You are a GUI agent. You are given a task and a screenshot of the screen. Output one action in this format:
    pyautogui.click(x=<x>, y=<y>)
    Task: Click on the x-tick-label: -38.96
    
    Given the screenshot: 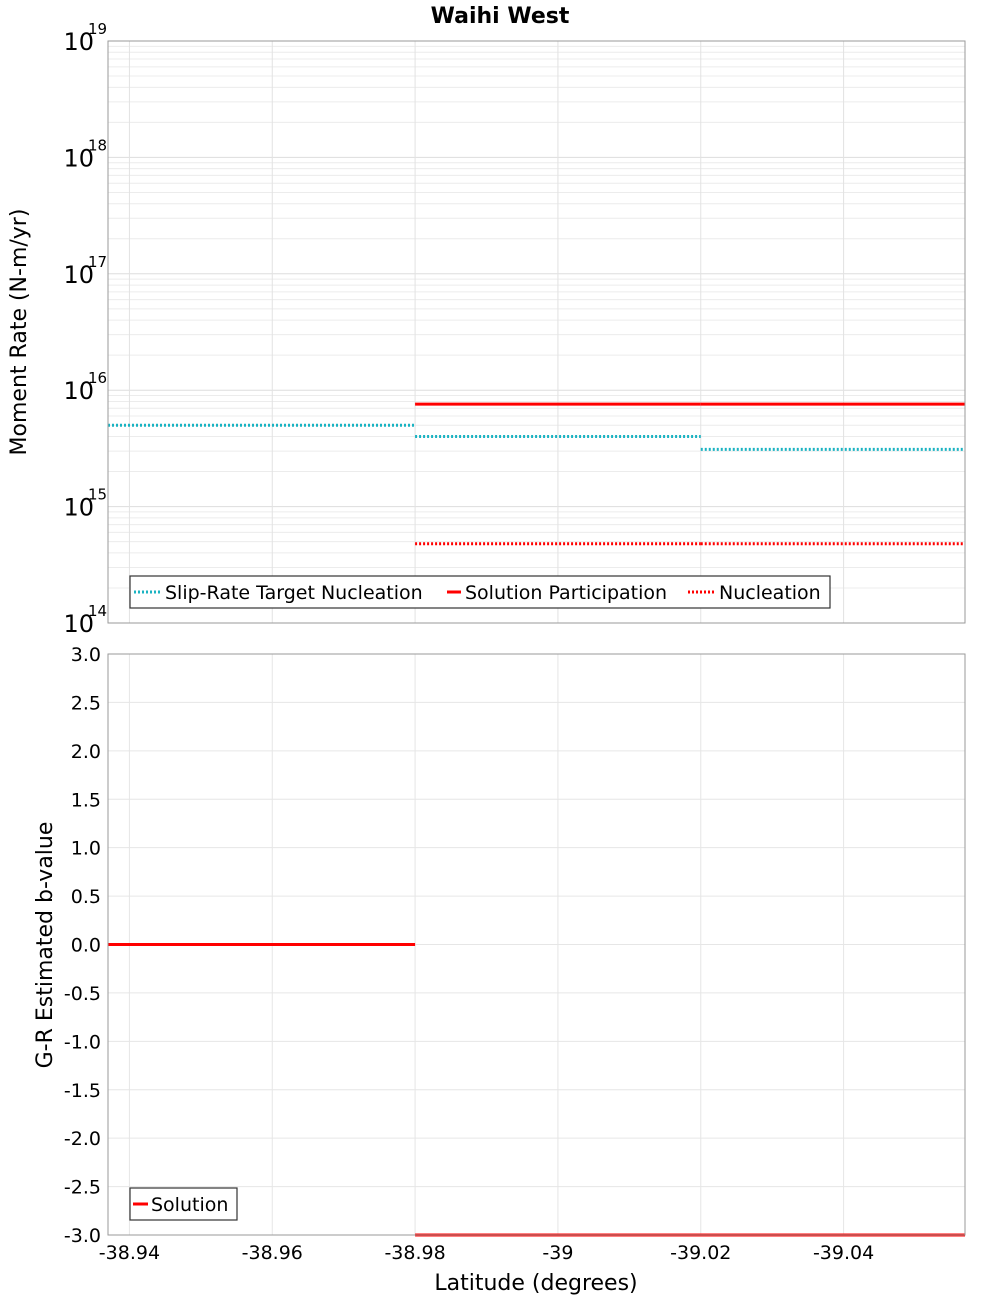 What is the action you would take?
    pyautogui.click(x=272, y=1253)
    